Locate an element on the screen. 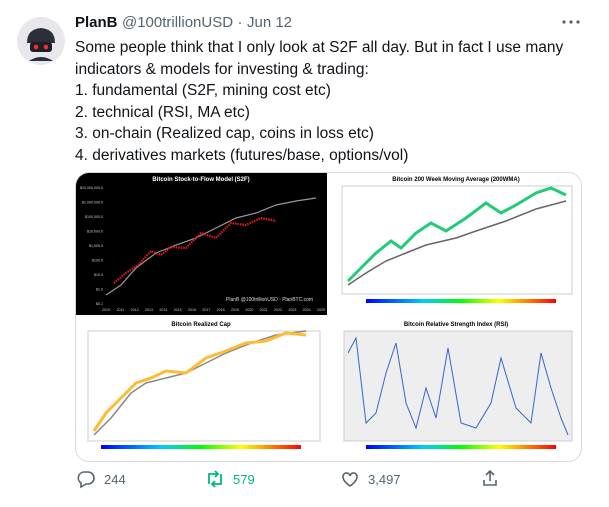 Image resolution: width=609 pixels, height=507 pixels. x-tick-label: 2014 is located at coordinates (163, 310).